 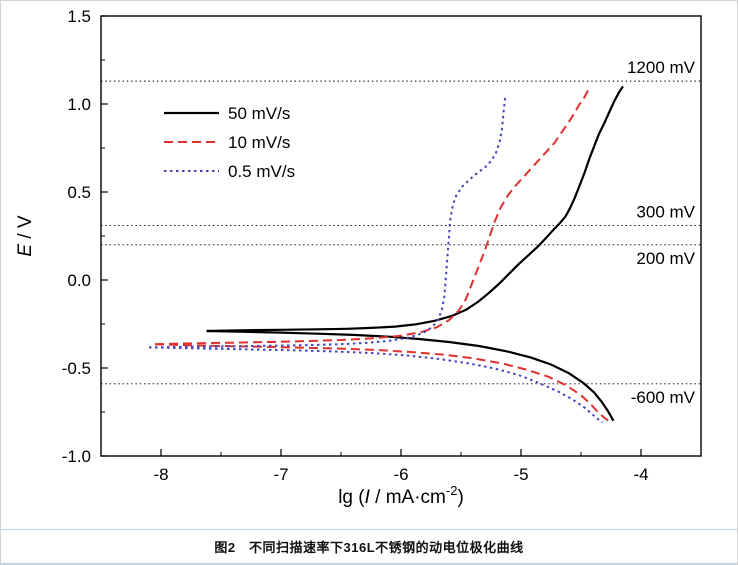 I want to click on reference-label: 300 mV, so click(x=665, y=211).